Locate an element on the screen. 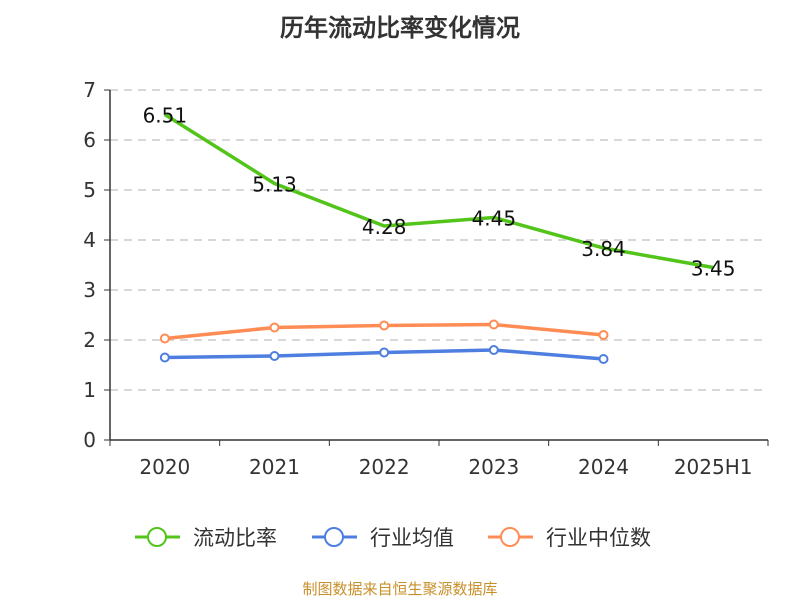  y-tick-label: 6 is located at coordinates (89, 140).